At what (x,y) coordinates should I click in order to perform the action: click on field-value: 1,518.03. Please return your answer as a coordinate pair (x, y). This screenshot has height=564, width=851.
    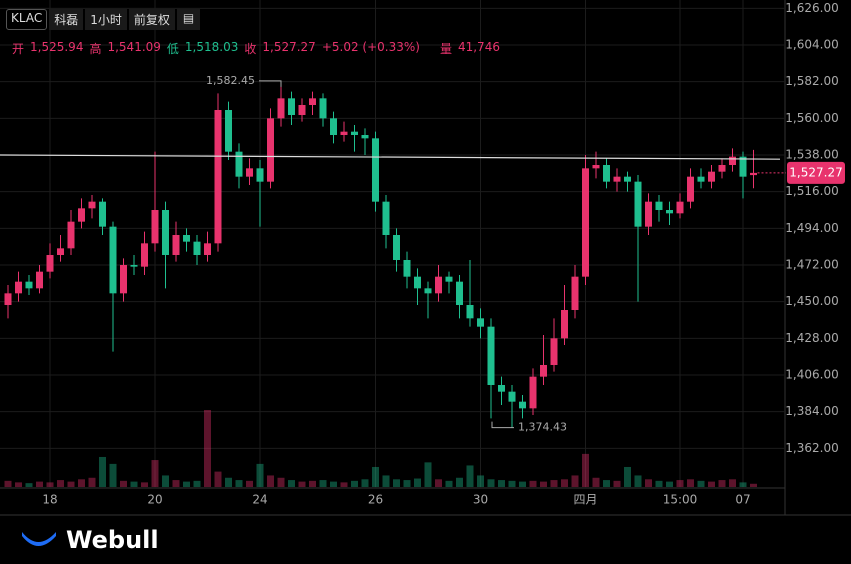
    Looking at the image, I should click on (211, 47).